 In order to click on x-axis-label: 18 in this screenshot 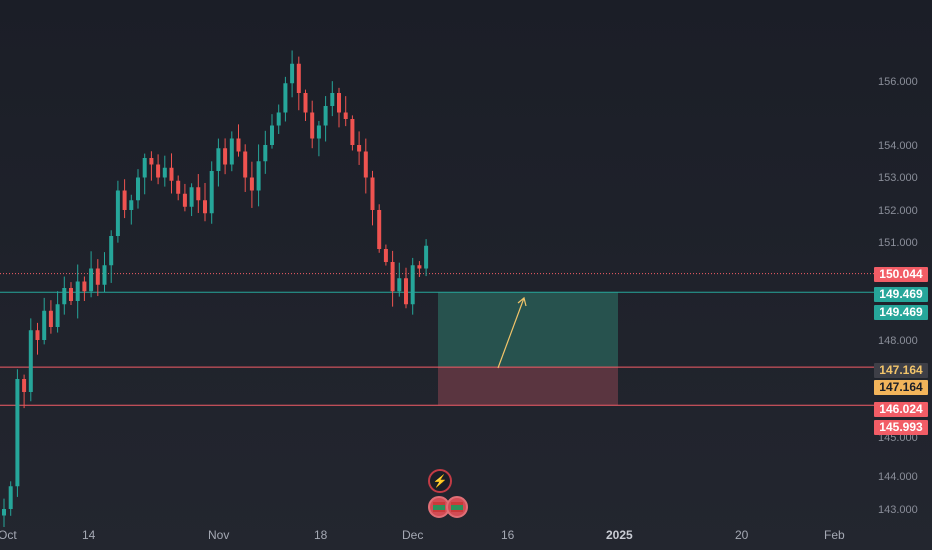, I will do `click(321, 535)`.